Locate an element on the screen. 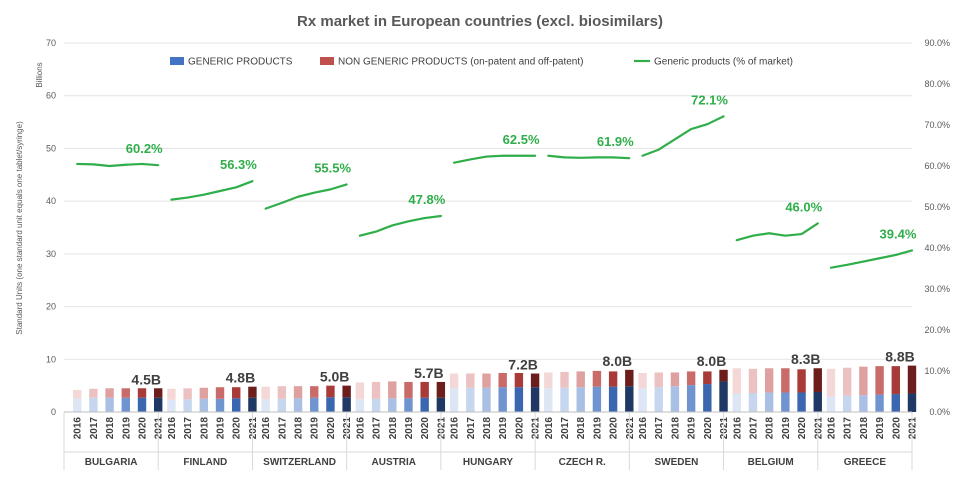 This screenshot has height=478, width=960. country-label: AUSTRIA is located at coordinates (394, 462).